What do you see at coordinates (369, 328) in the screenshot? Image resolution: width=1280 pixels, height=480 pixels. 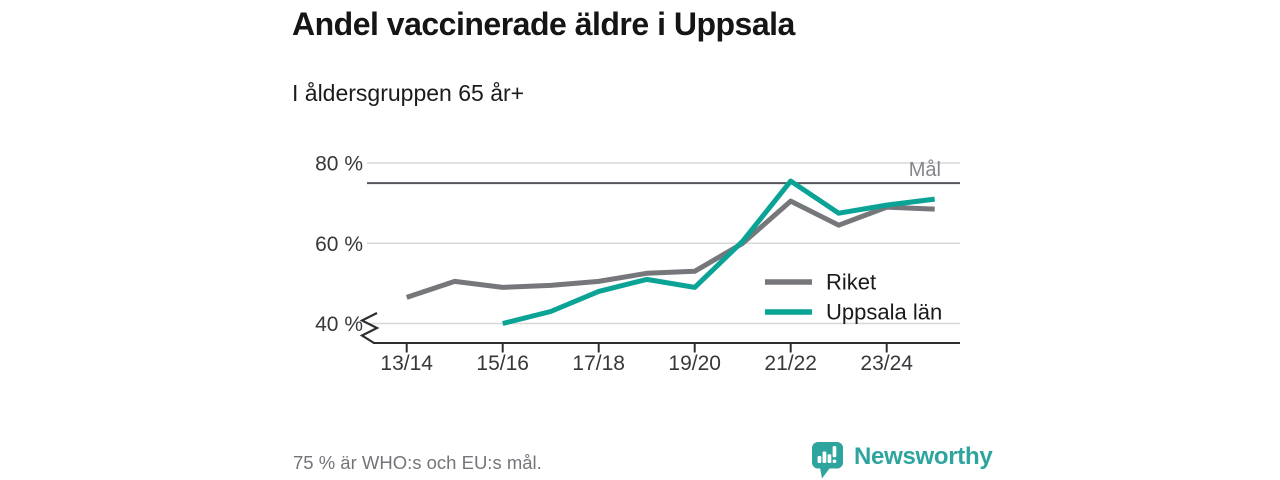 I see `axis-break-icon` at bounding box center [369, 328].